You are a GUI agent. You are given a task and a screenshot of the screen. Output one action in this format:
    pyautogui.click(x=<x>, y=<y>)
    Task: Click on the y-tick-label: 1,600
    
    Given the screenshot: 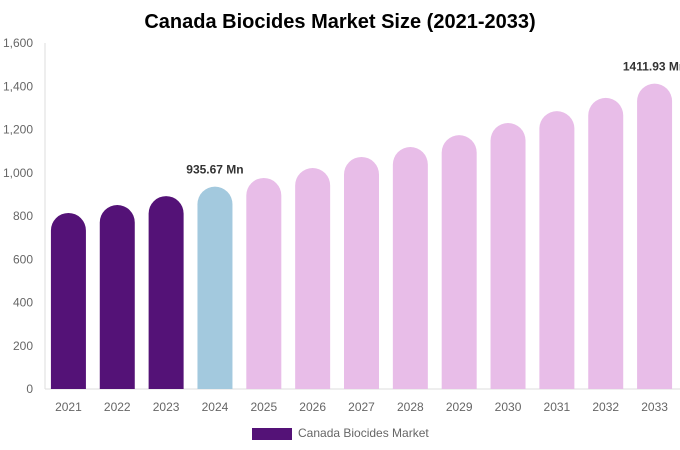 What is the action you would take?
    pyautogui.click(x=18, y=43)
    